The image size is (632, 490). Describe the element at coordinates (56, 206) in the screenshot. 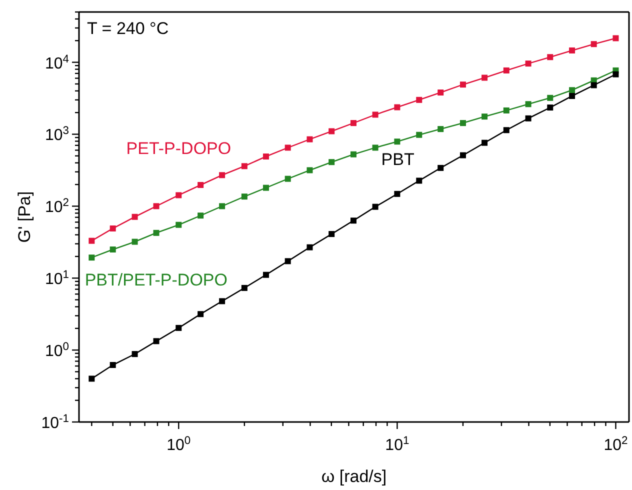

I see `y-tick-label: 10$^{2}$` at that location.